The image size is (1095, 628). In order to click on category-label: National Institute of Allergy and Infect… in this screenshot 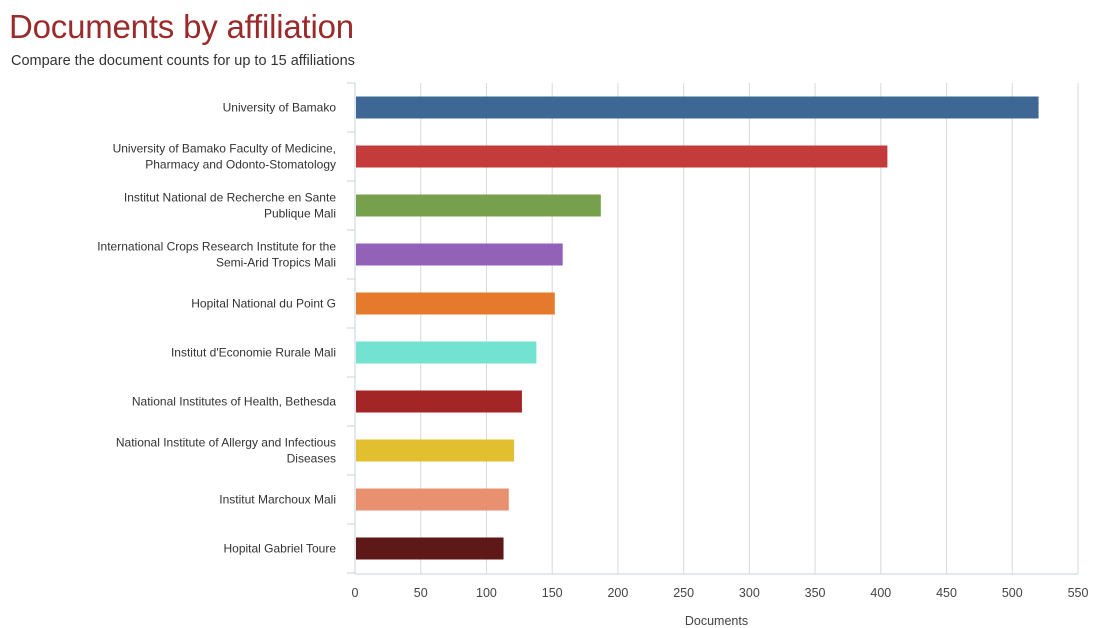, I will do `click(226, 451)`.